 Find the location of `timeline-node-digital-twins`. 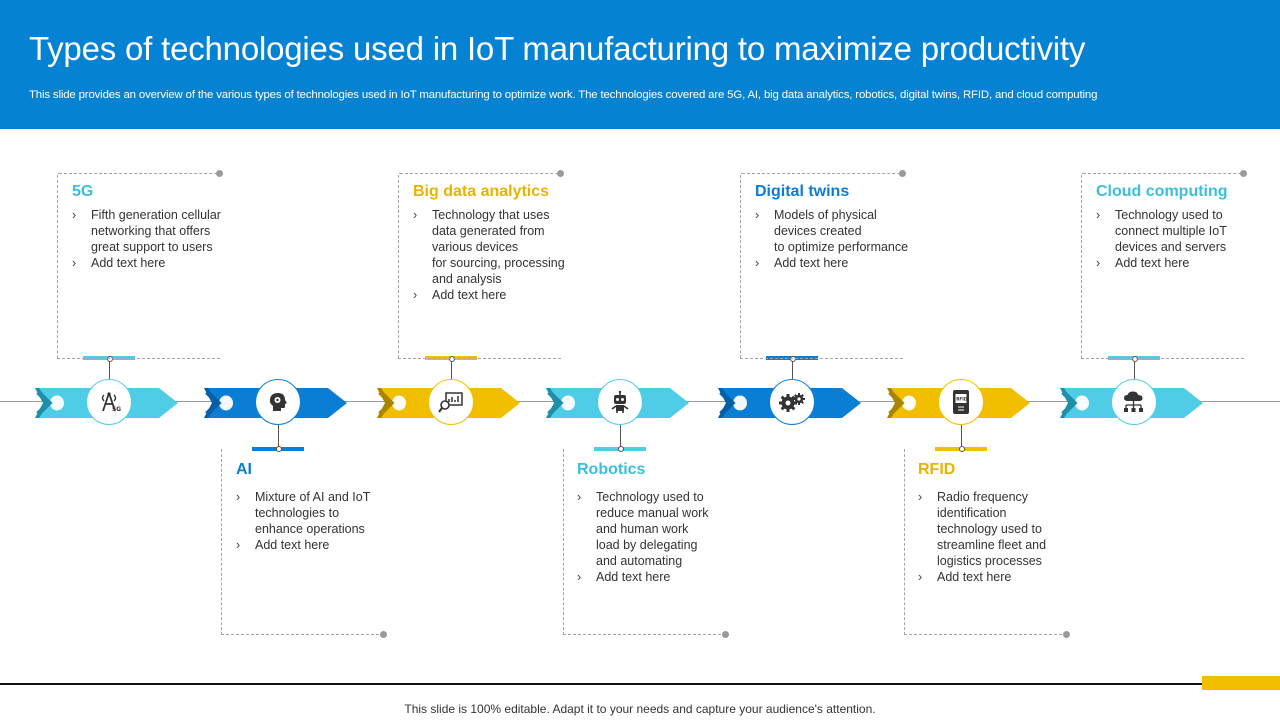

timeline-node-digital-twins is located at coordinates (792, 402).